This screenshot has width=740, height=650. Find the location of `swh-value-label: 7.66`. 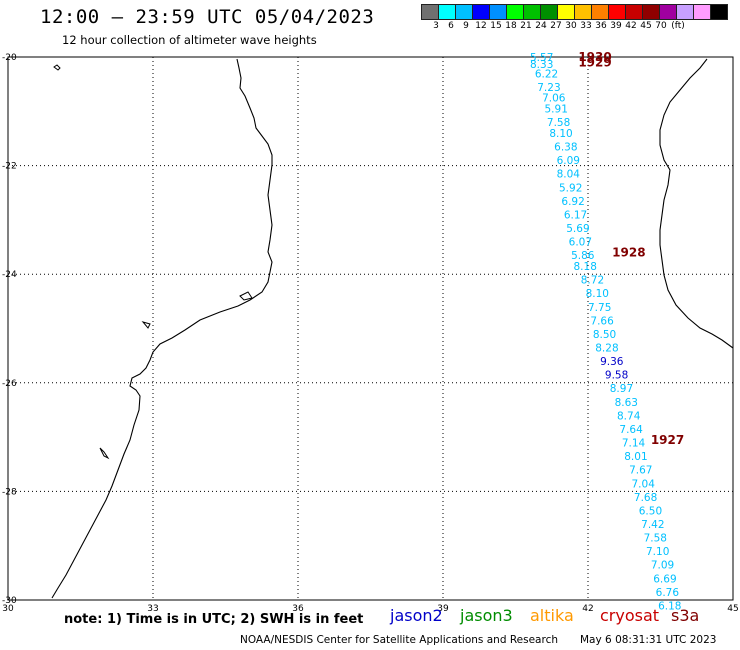

swh-value-label: 7.66 is located at coordinates (602, 321).